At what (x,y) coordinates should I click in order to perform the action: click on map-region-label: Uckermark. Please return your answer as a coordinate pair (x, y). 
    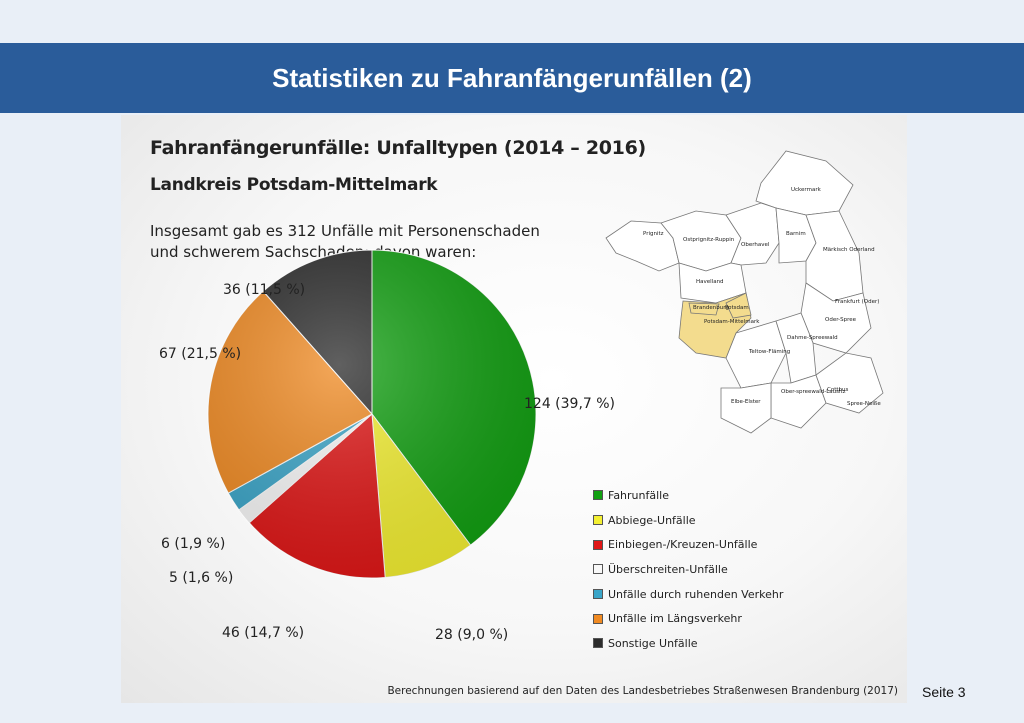
    Looking at the image, I should click on (806, 190).